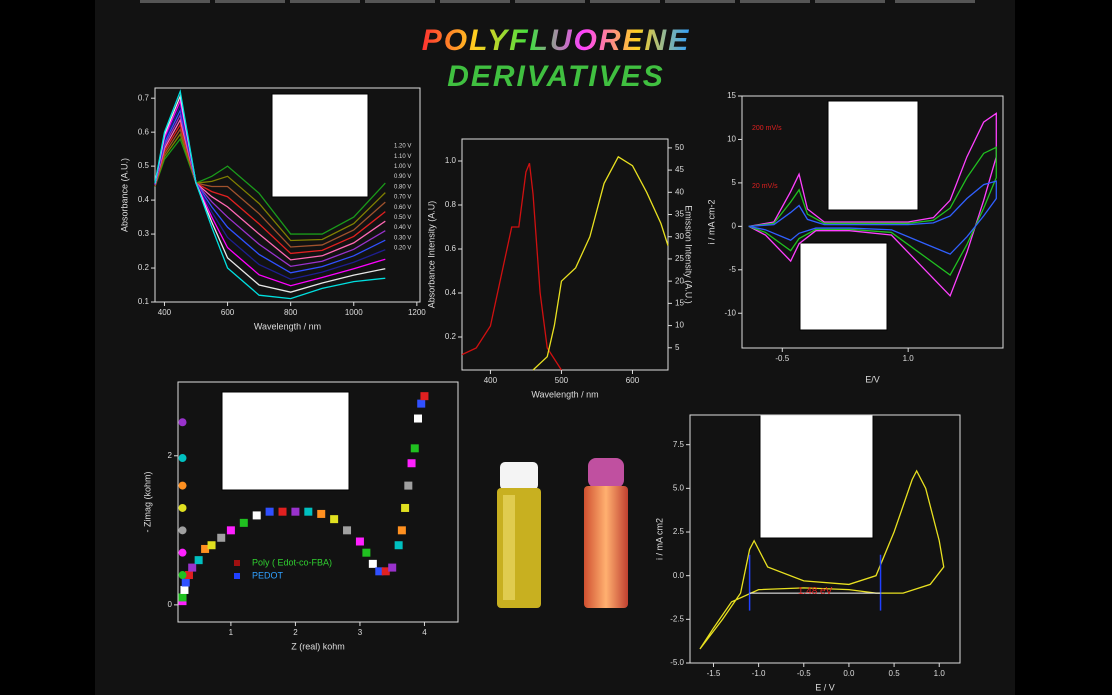 The width and height of the screenshot is (1112, 695). I want to click on y-tick-label: 1.0, so click(451, 160).